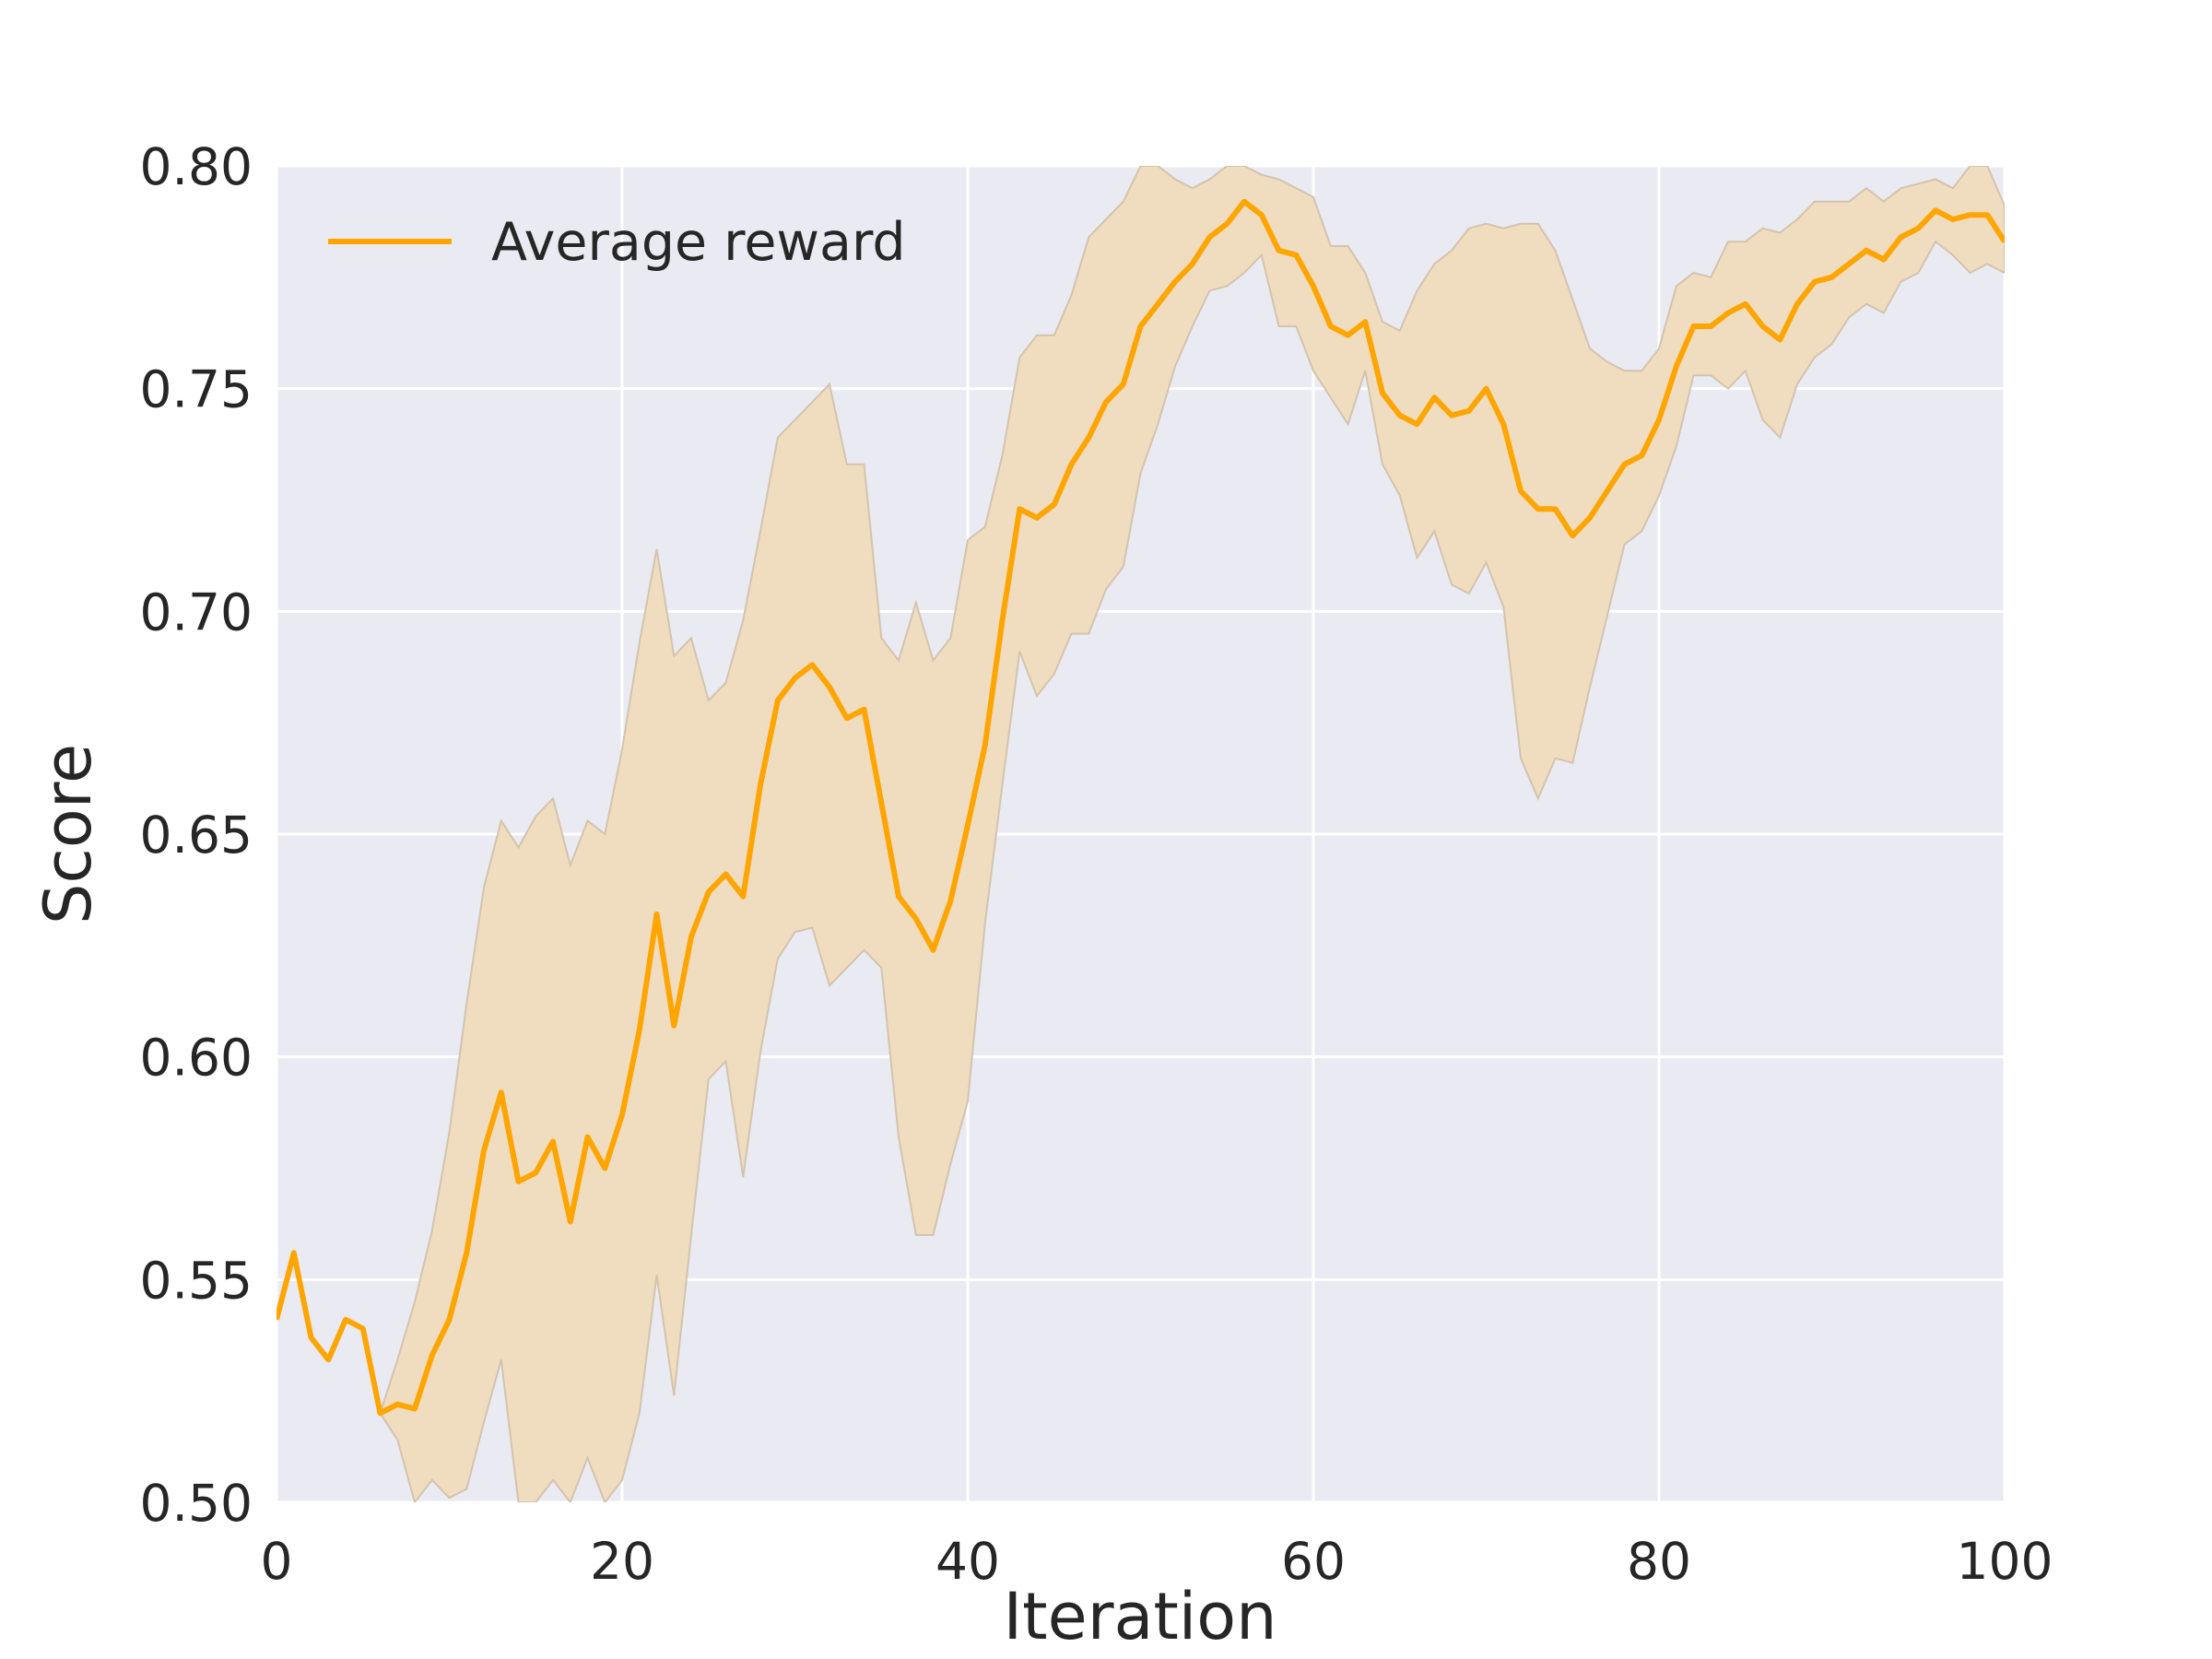 Image resolution: width=2212 pixels, height=1659 pixels. I want to click on y-tick-label: 0.65, so click(196, 835).